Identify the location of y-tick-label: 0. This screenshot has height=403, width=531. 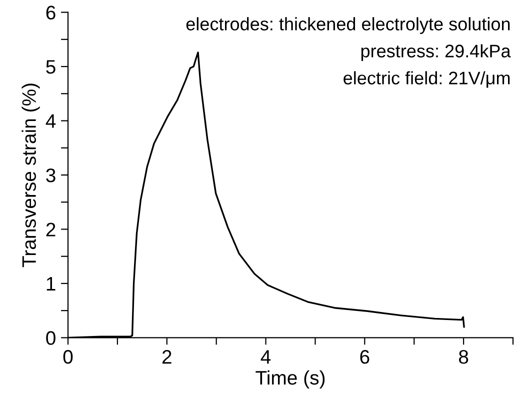
(51, 338).